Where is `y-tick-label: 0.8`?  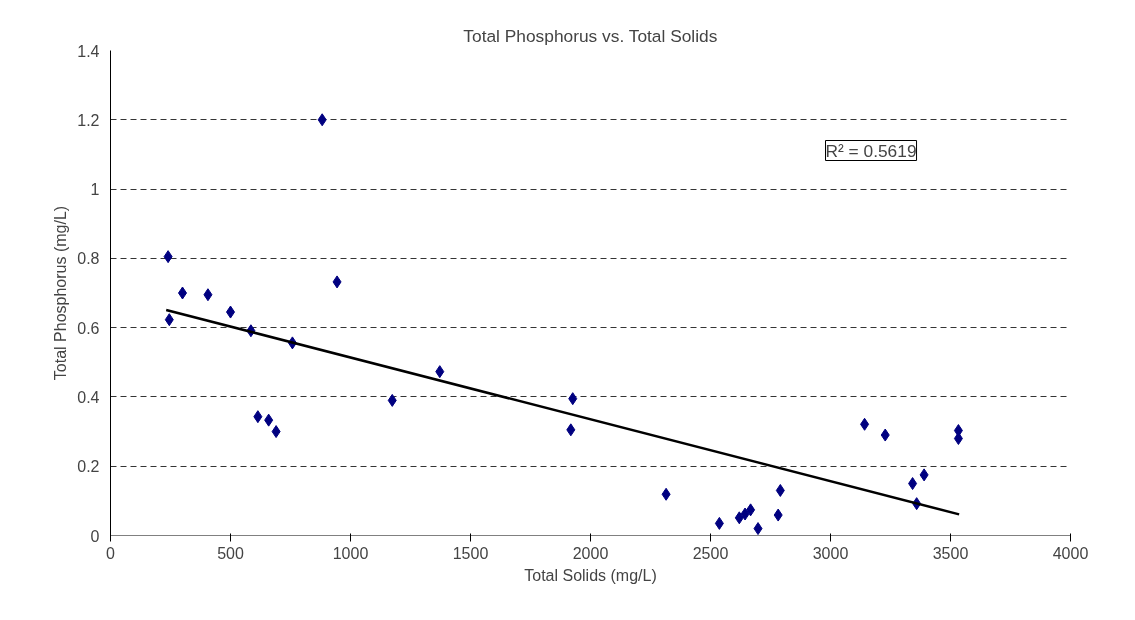 y-tick-label: 0.8 is located at coordinates (88, 259).